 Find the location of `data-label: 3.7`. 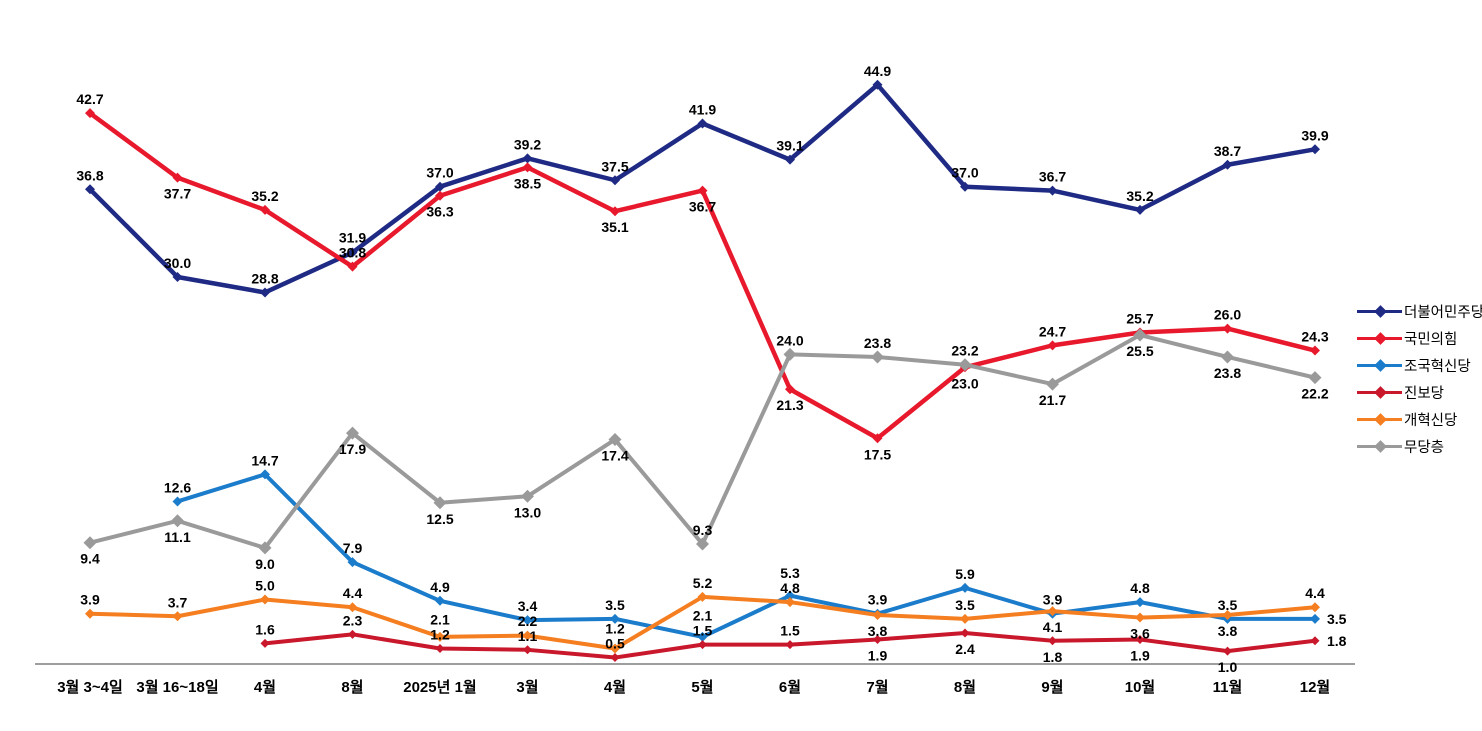

data-label: 3.7 is located at coordinates (178, 602).